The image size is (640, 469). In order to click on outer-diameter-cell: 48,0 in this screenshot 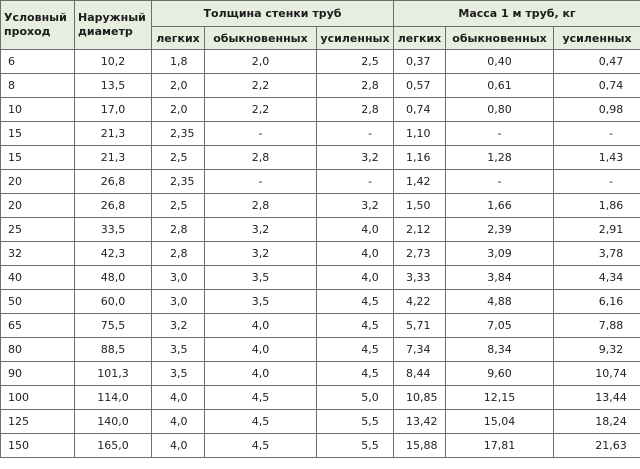, I will do `click(113, 277)`.